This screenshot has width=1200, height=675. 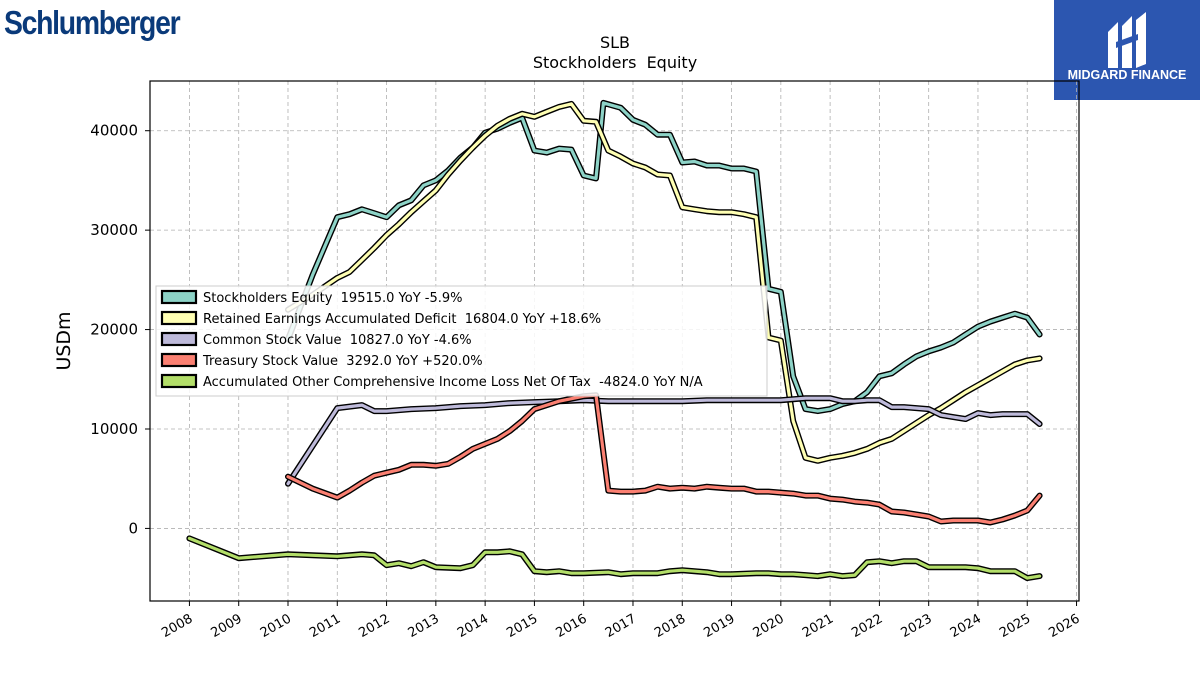 I want to click on legend-box, so click(x=461, y=341).